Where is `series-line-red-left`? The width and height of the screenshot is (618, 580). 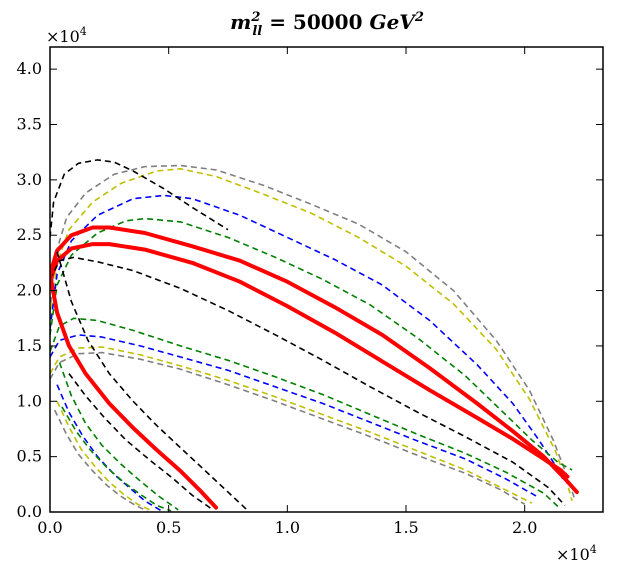
series-line-red-left is located at coordinates (134, 391).